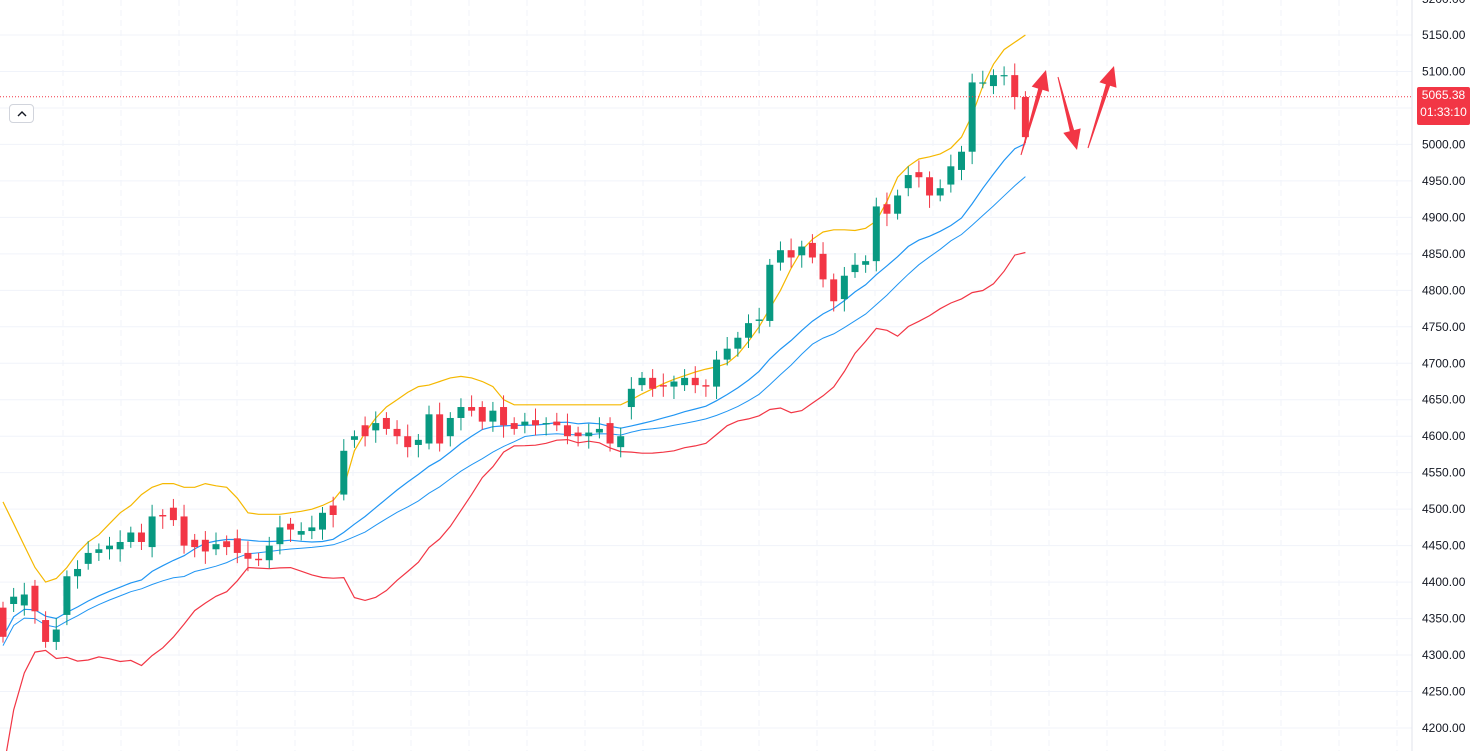 This screenshot has height=751, width=1473. Describe the element at coordinates (1444, 71) in the screenshot. I see `price-tick-label: 5100.00` at that location.